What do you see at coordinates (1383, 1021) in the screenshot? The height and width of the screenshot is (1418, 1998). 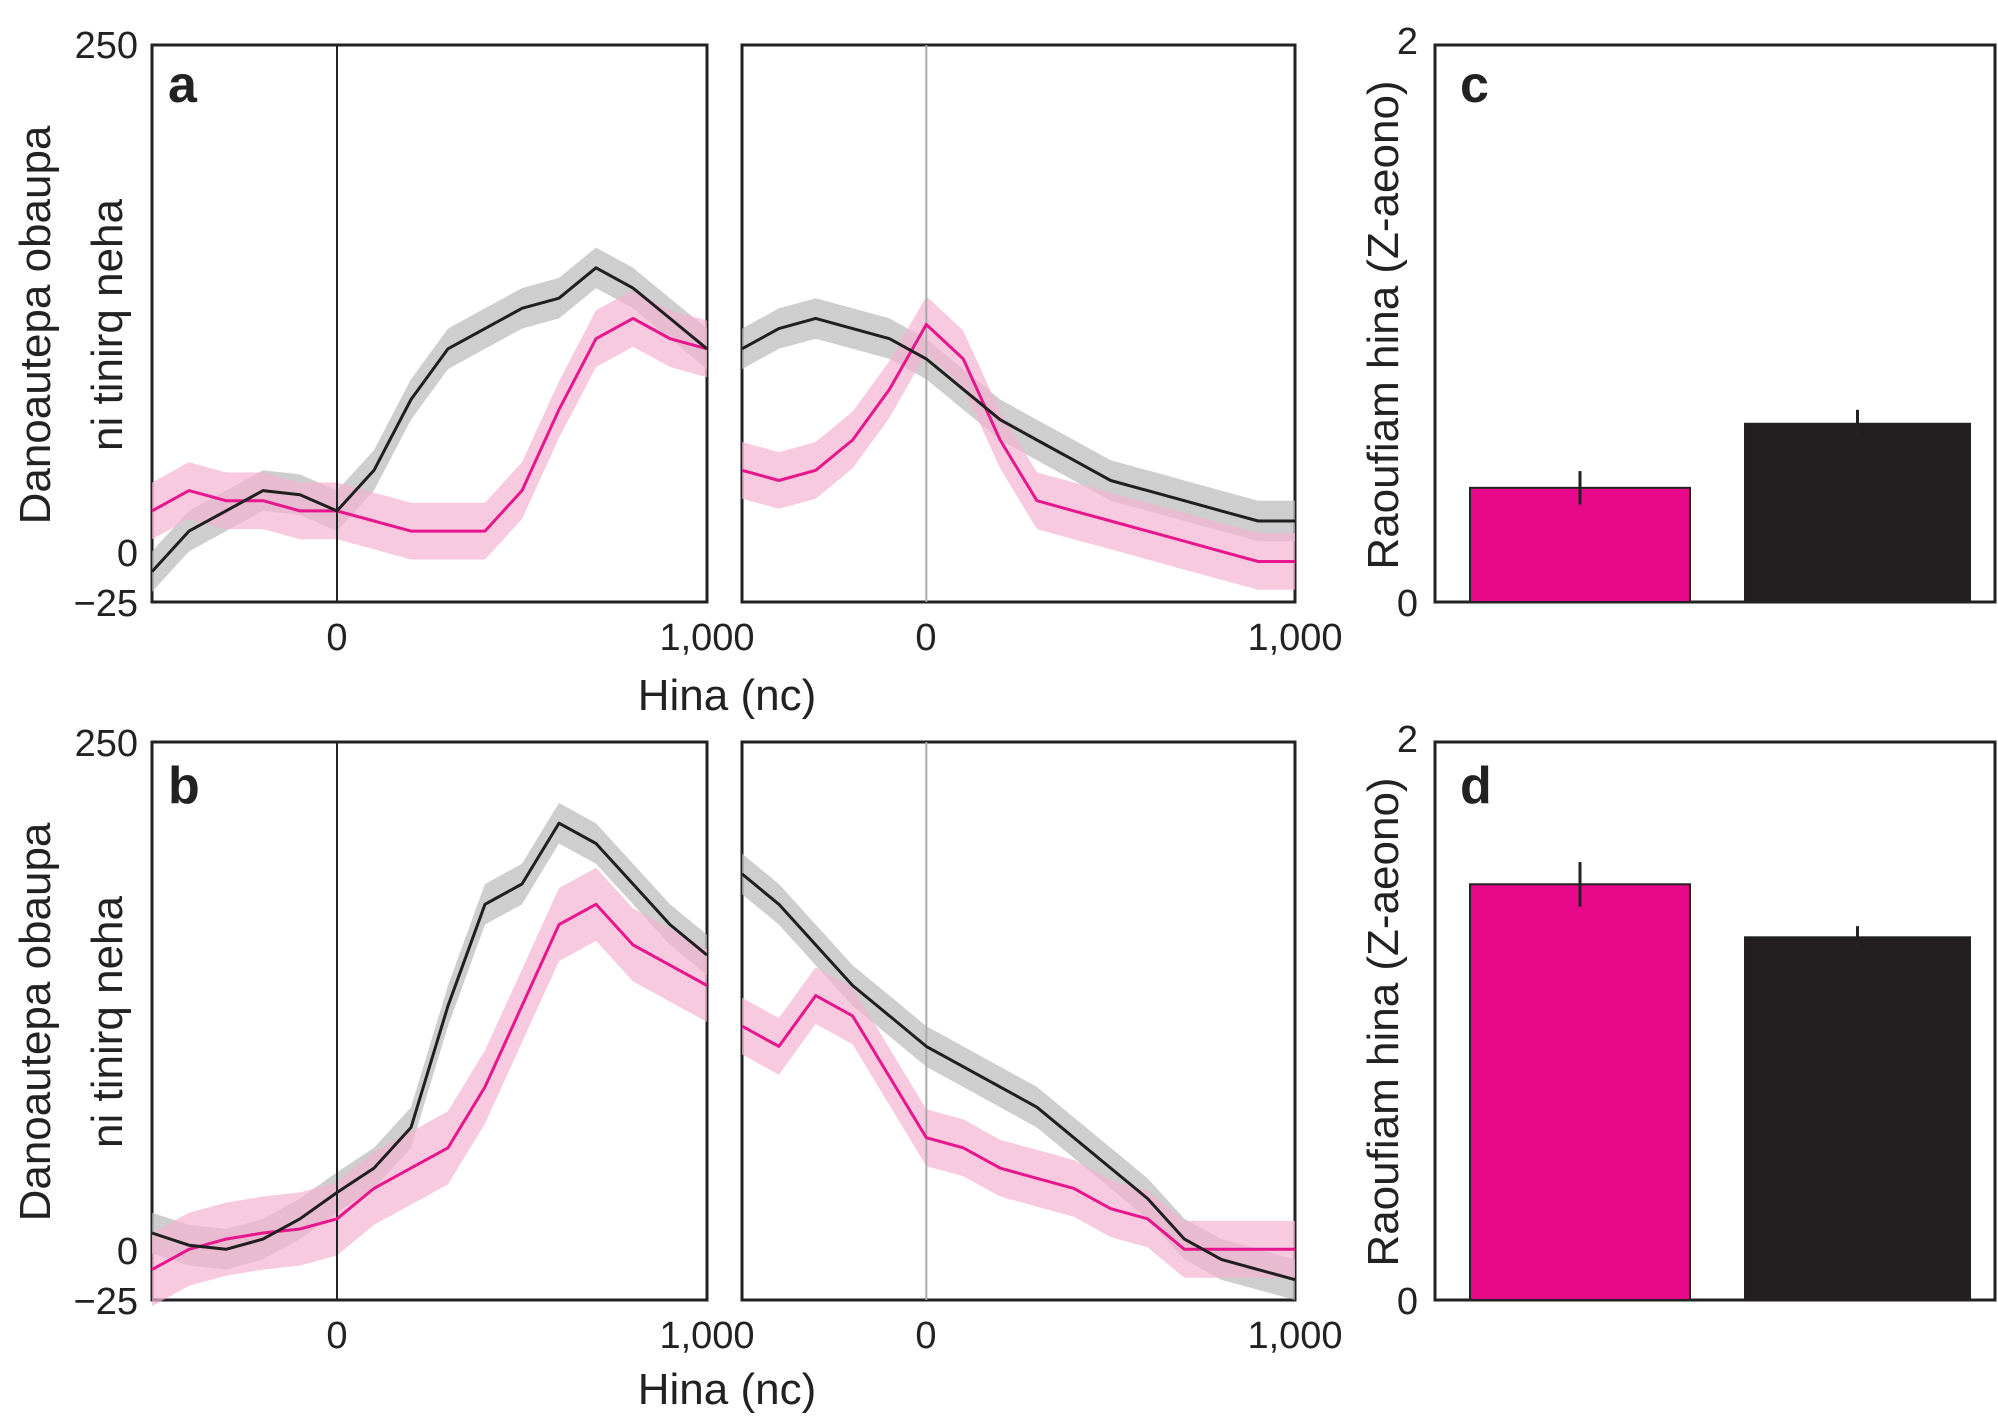 I see `panel-d-ylabel: Raoufiam hina (Z-aeono)` at bounding box center [1383, 1021].